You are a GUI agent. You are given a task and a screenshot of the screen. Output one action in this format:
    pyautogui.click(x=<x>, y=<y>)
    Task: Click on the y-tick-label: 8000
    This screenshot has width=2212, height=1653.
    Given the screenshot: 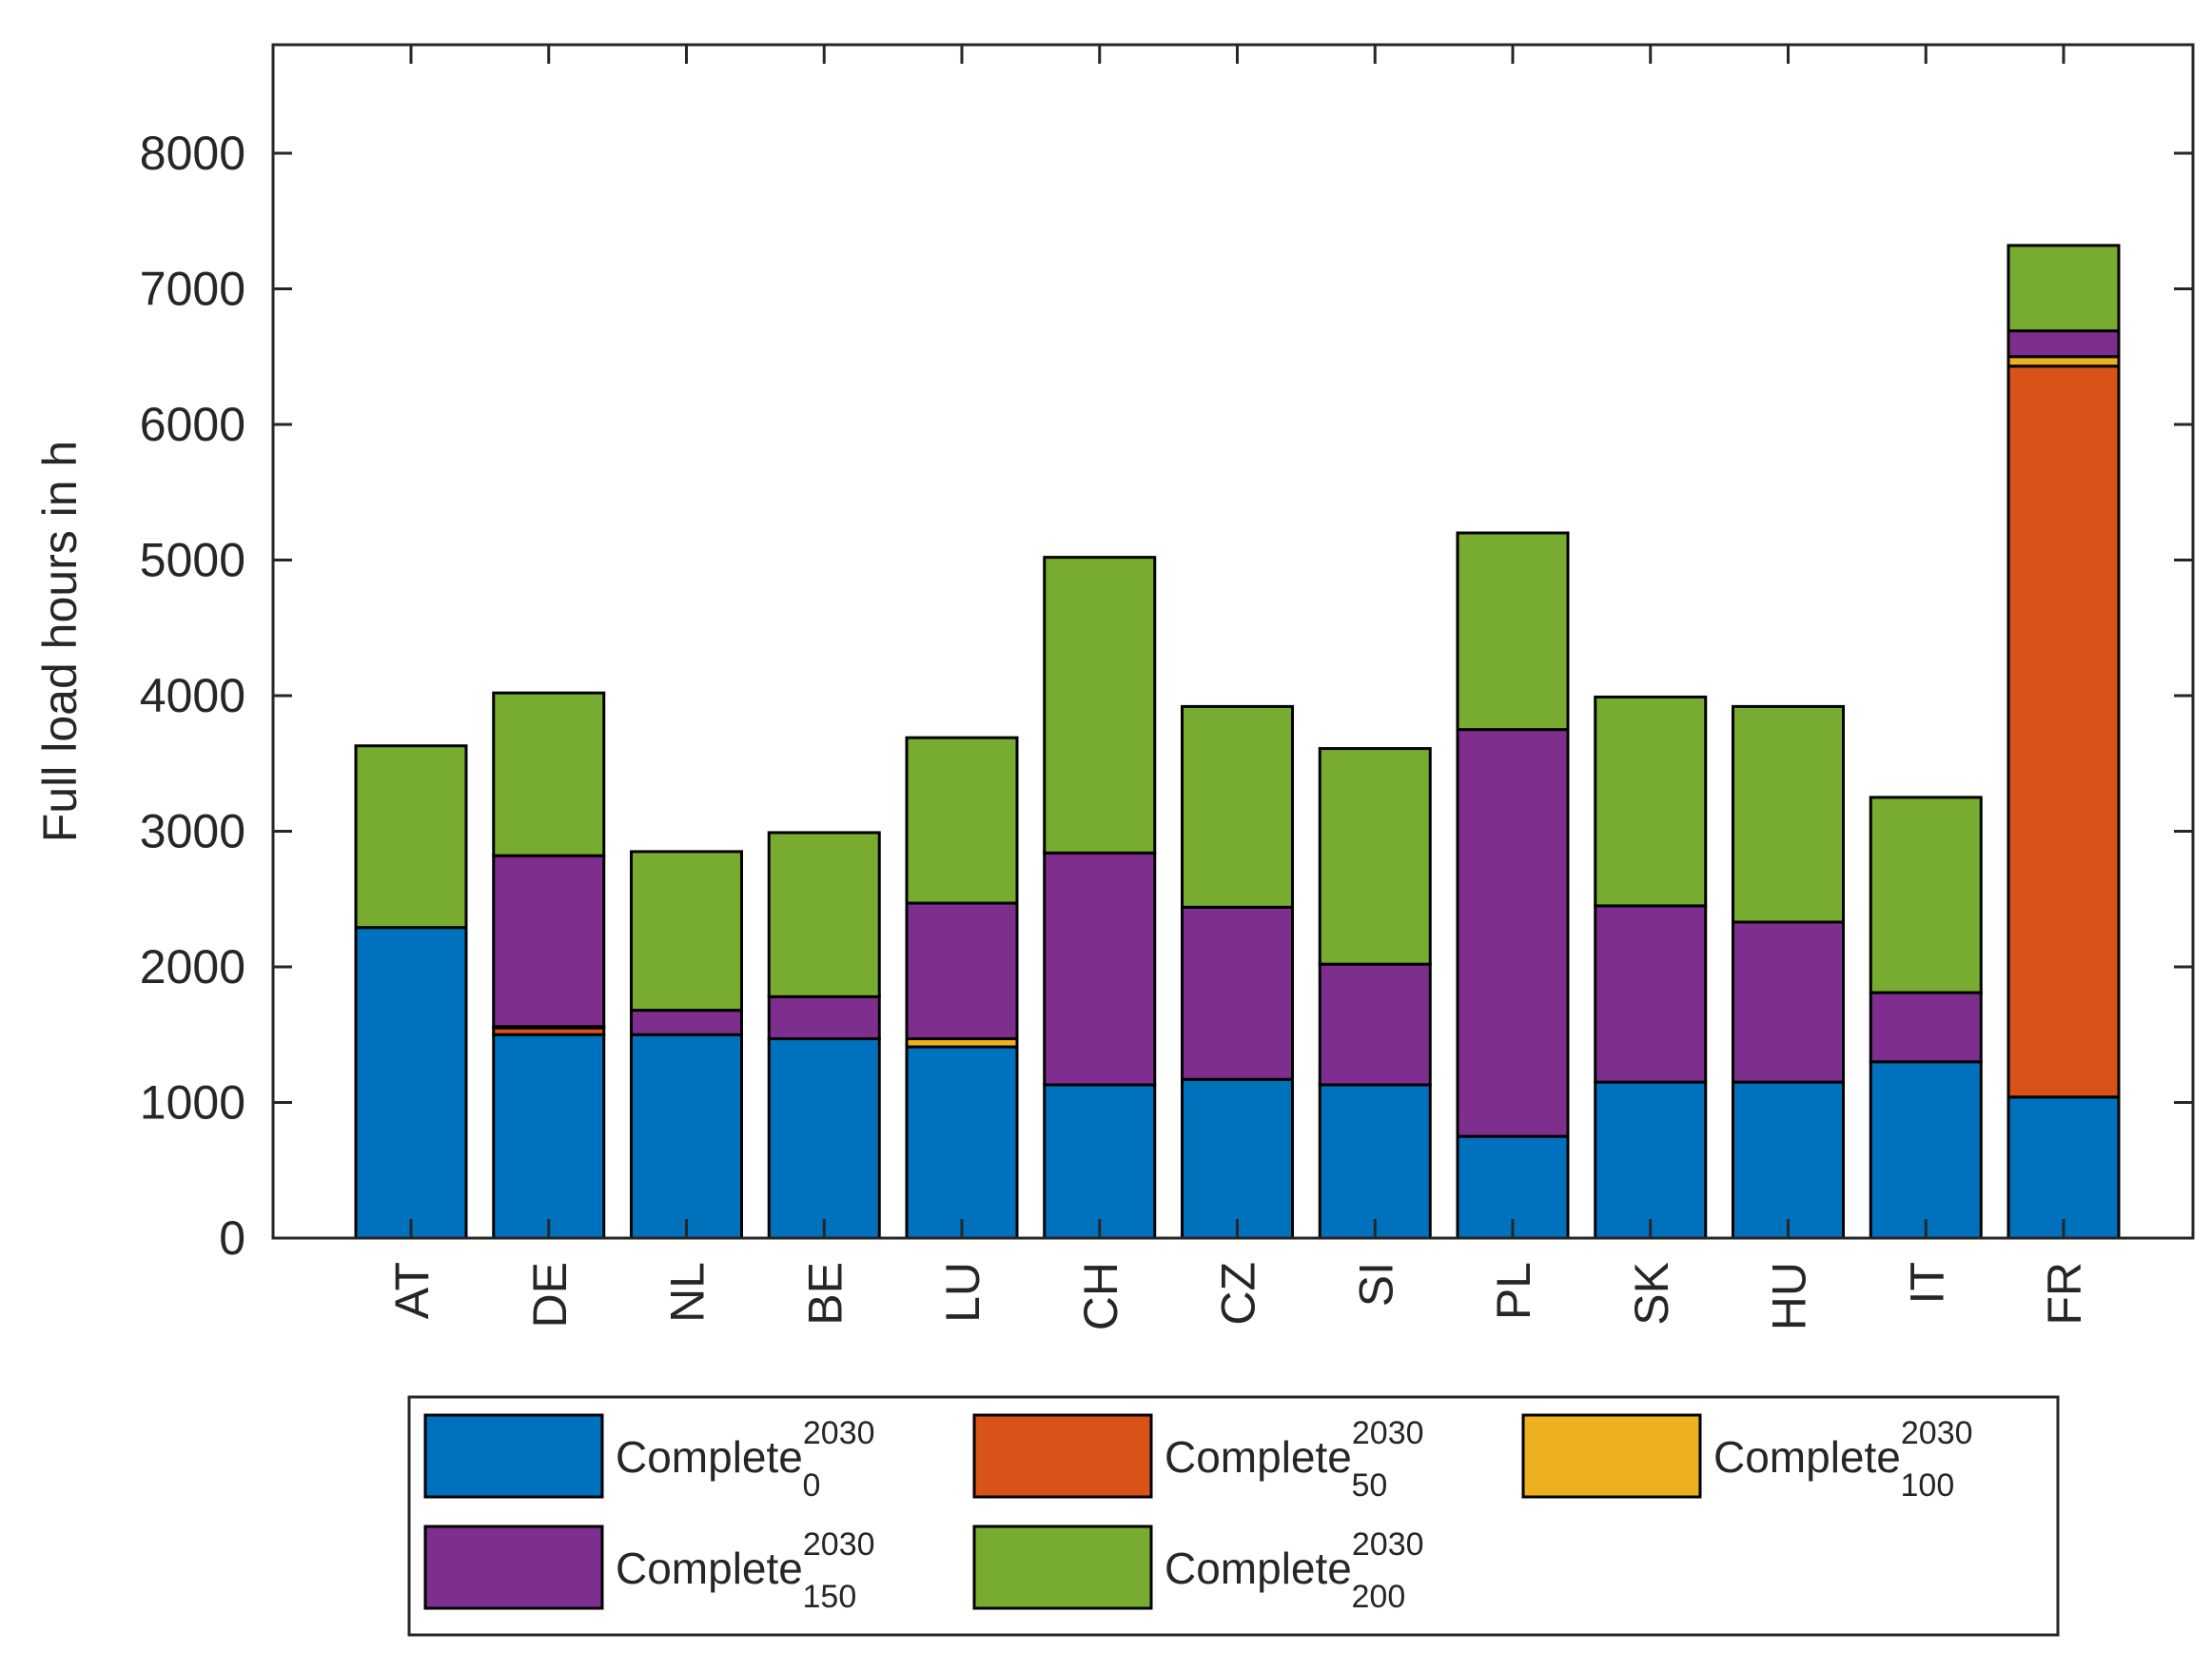 What is the action you would take?
    pyautogui.click(x=192, y=153)
    